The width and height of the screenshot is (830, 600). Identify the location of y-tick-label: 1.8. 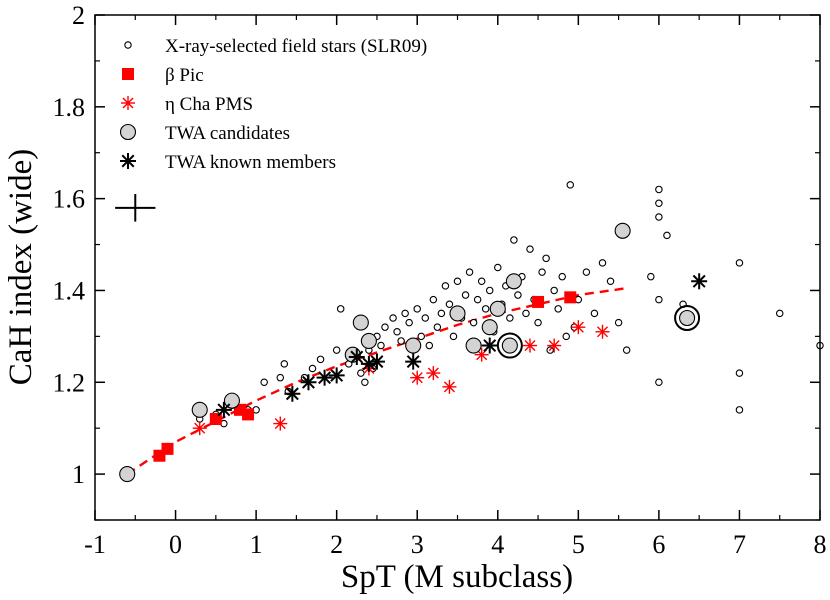
(69, 107).